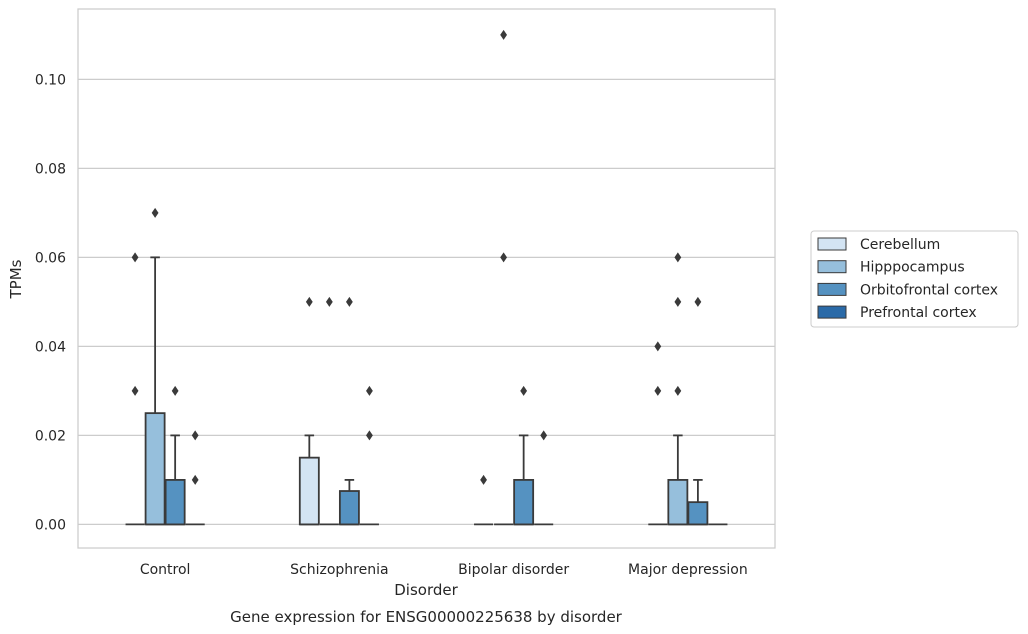 The width and height of the screenshot is (1028, 634). Describe the element at coordinates (50, 169) in the screenshot. I see `y-tick-label: 0.08` at that location.